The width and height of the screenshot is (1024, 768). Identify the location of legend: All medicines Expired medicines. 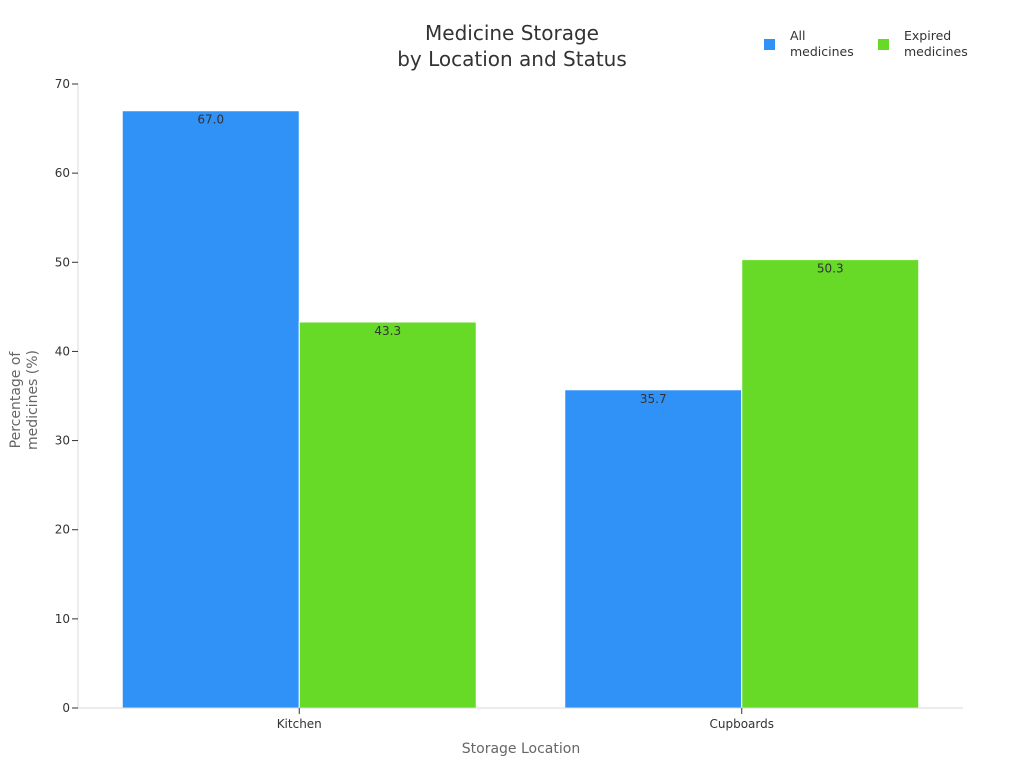
(878, 44).